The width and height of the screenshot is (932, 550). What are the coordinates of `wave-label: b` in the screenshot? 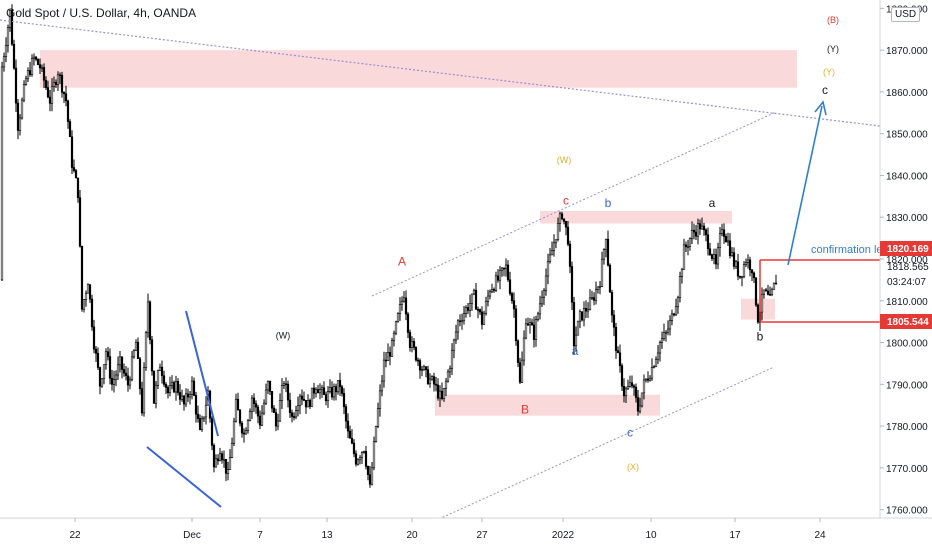 It's located at (760, 336).